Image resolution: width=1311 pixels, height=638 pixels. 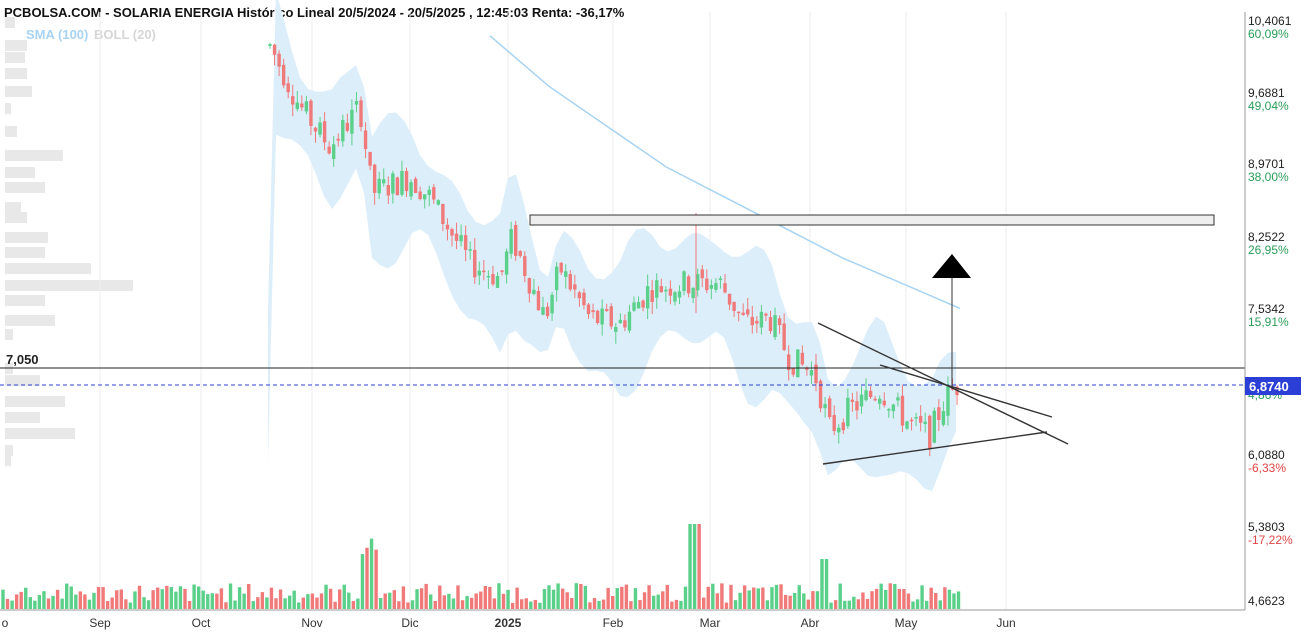 What do you see at coordinates (125, 34) in the screenshot?
I see `boll-legend: BOLL (20)` at bounding box center [125, 34].